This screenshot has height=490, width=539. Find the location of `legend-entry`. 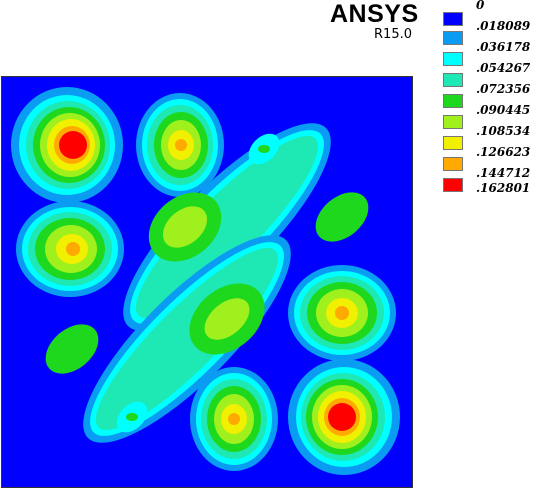

legend-entry is located at coordinates (491, 13).